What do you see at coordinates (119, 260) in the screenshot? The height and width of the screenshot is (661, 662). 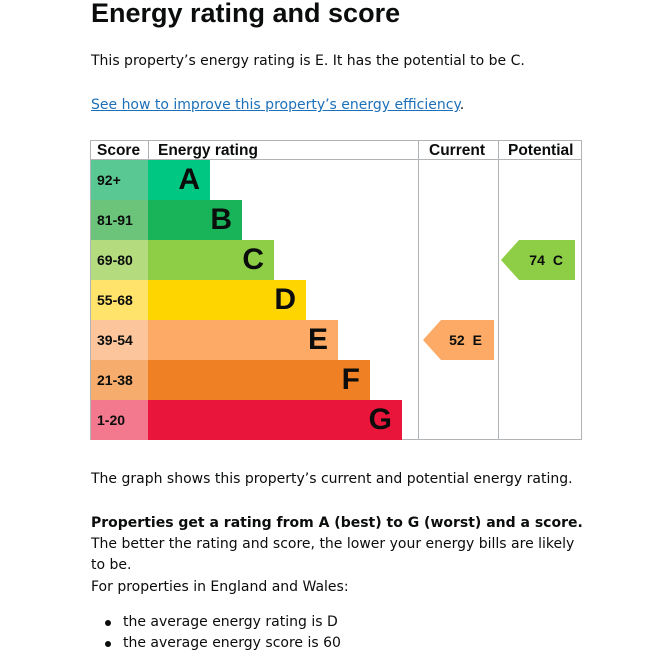 I see `score-range-c: 69-80` at bounding box center [119, 260].